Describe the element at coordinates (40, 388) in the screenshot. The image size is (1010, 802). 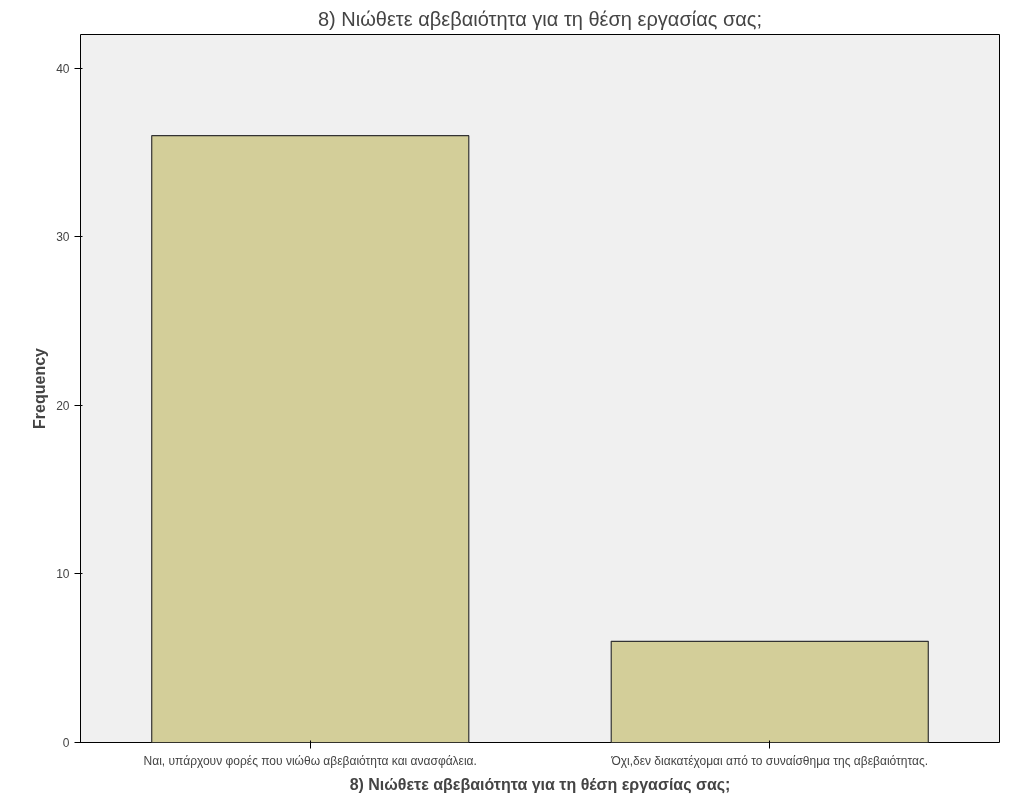
I see `y-axis-title: Frequency` at that location.